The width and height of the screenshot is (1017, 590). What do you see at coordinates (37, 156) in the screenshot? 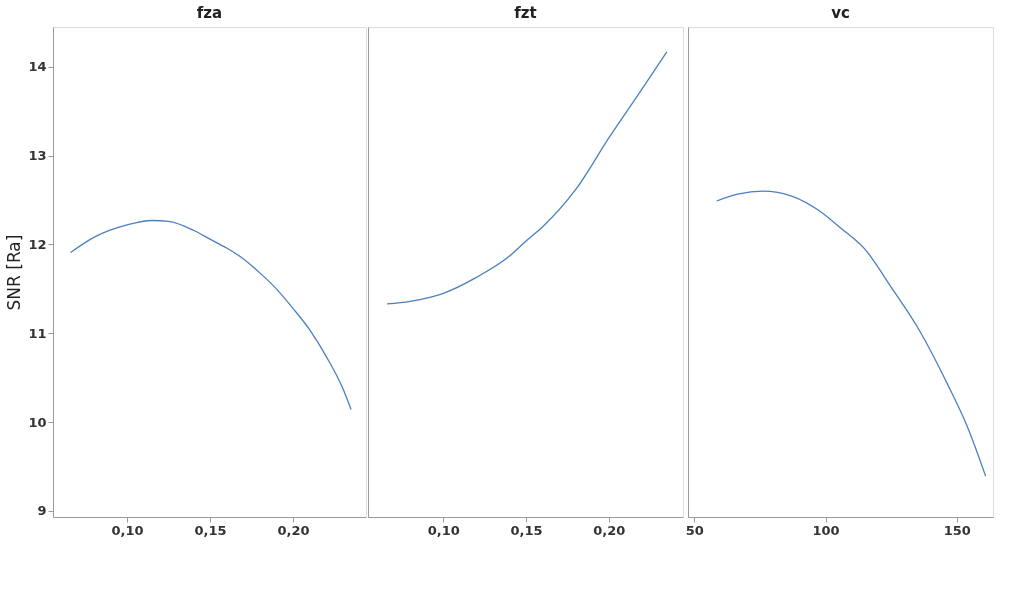
I see `y-tick-label: 13` at bounding box center [37, 156].